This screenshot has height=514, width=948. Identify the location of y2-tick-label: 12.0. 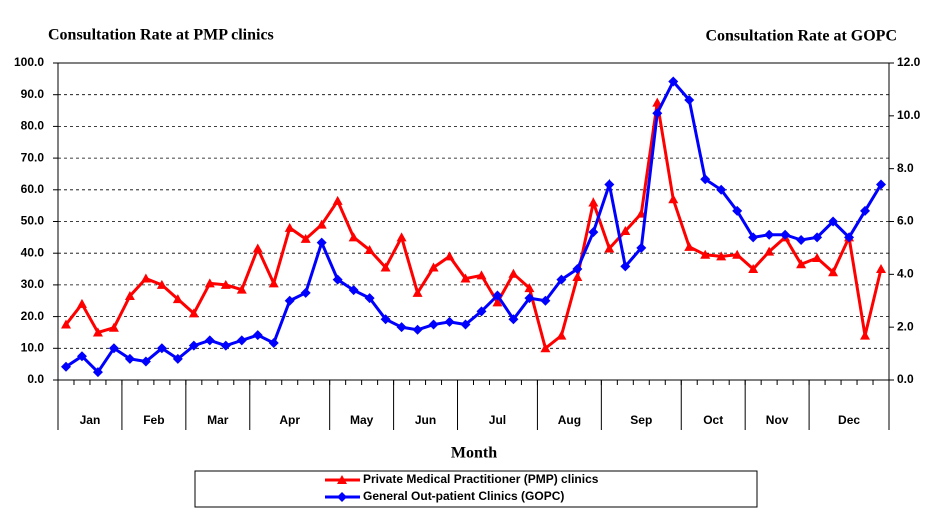
(909, 62).